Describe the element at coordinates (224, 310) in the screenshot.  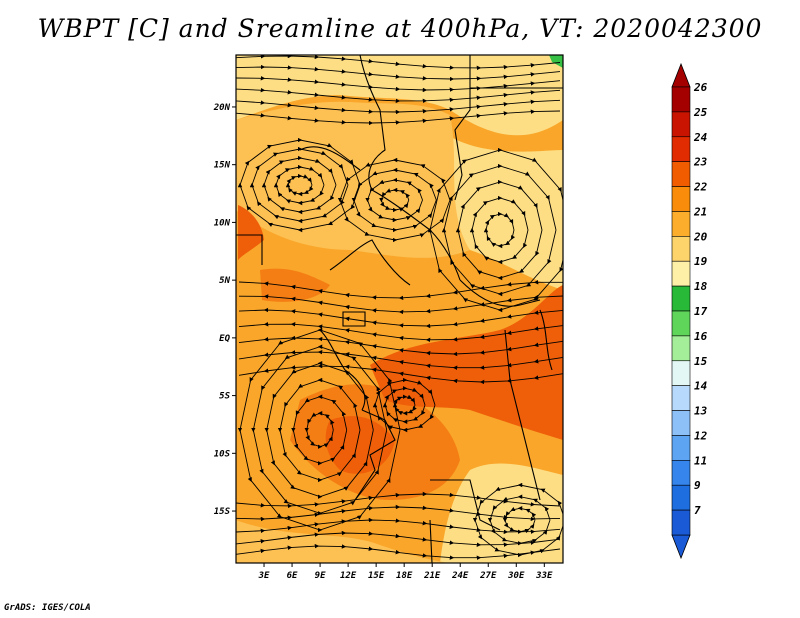
I see `latitude-axis: 20N 15N 10N 5N EQ 5S 10S 15S` at that location.